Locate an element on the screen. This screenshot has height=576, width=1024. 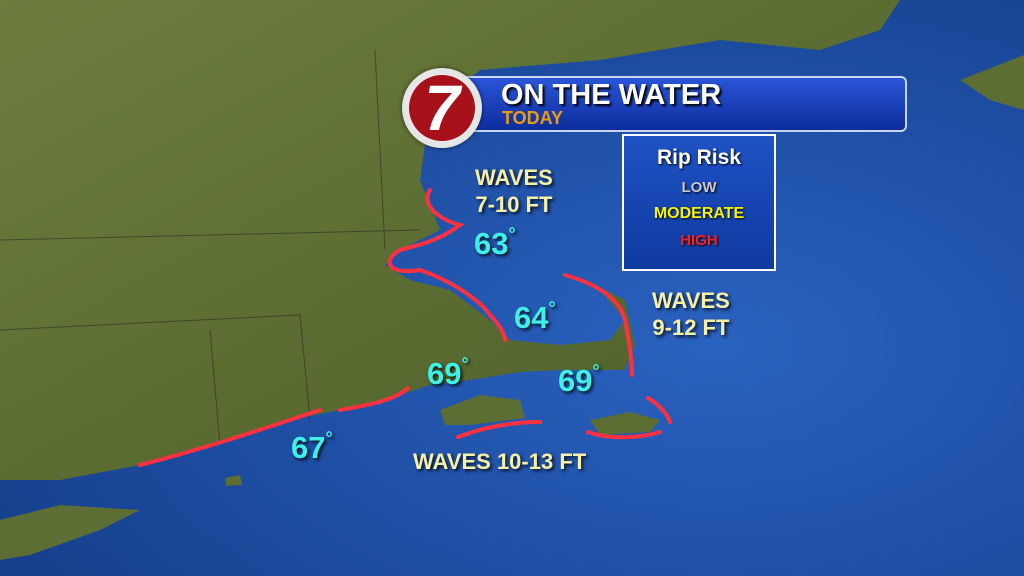
marthas-vineyard is located at coordinates (482, 410).